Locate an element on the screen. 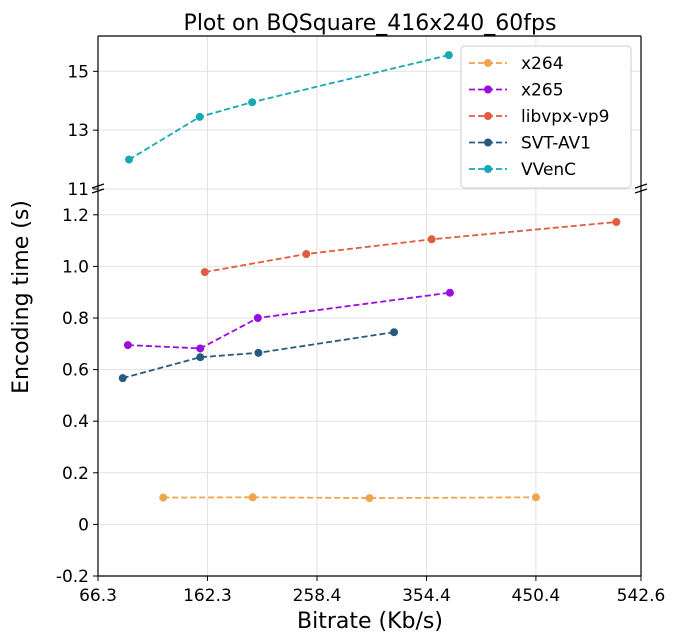 Image resolution: width=678 pixels, height=644 pixels. y-tick-label-upper: 11 is located at coordinates (78, 190).